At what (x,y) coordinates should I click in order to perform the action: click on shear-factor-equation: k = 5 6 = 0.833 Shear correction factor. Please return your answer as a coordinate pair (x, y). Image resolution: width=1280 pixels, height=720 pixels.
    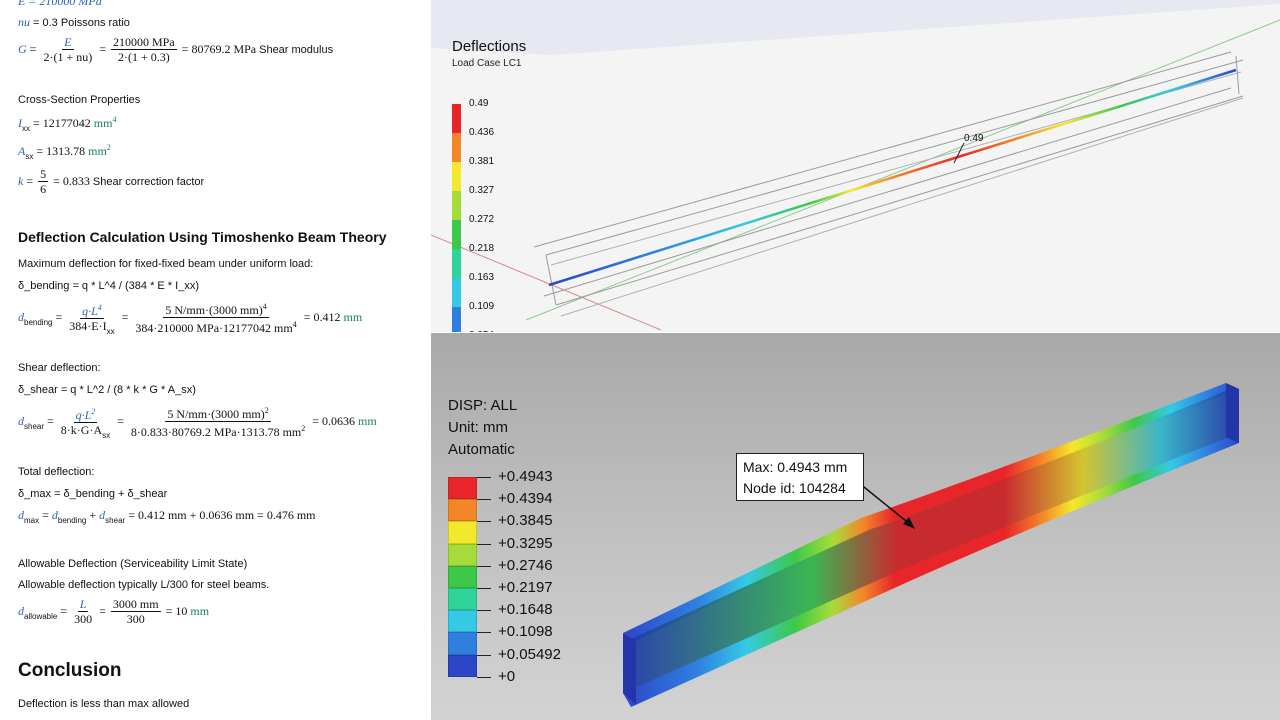
    Looking at the image, I should click on (111, 181).